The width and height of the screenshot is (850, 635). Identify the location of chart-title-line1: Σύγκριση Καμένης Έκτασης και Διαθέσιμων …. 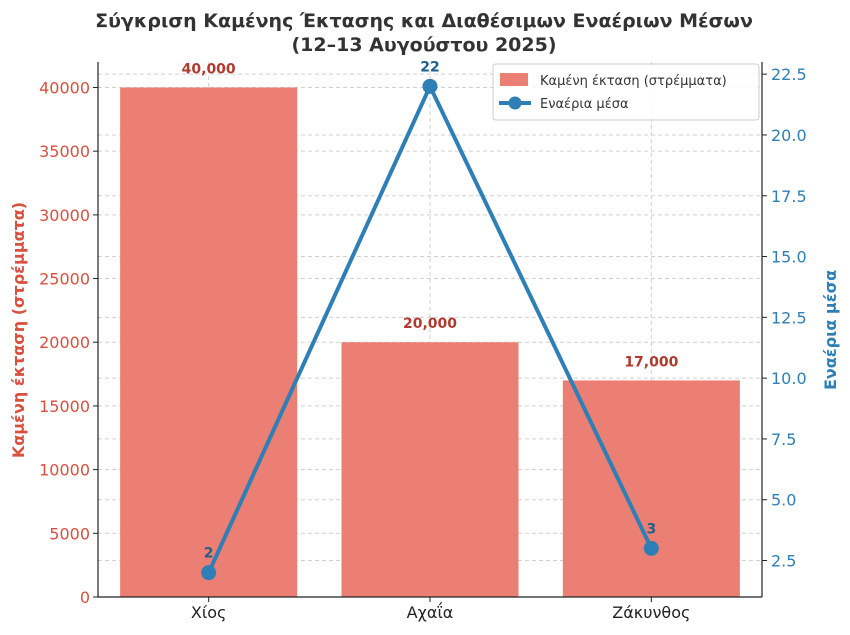
(424, 21).